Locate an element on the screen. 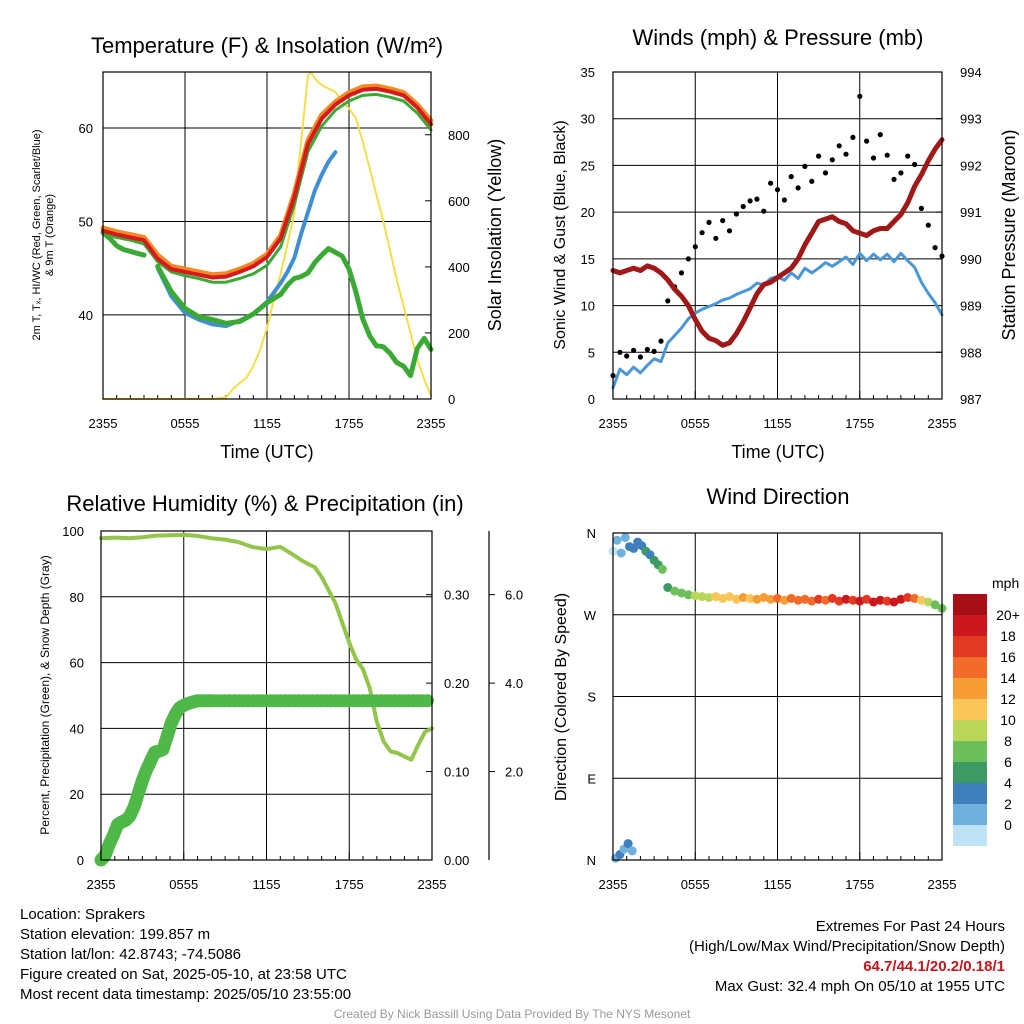 This screenshot has width=1024, height=1024. max-gust: Max Gust: 32.4 mph On 05/10 at 1955 UTC is located at coordinates (859, 986).